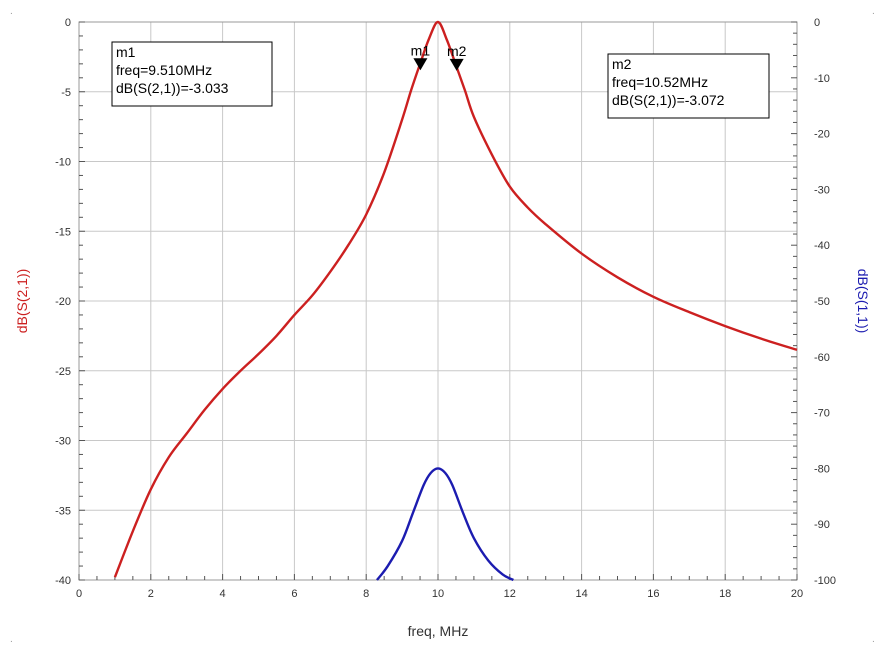 This screenshot has width=889, height=651. Describe the element at coordinates (445, 524) in the screenshot. I see `s11-line` at that location.